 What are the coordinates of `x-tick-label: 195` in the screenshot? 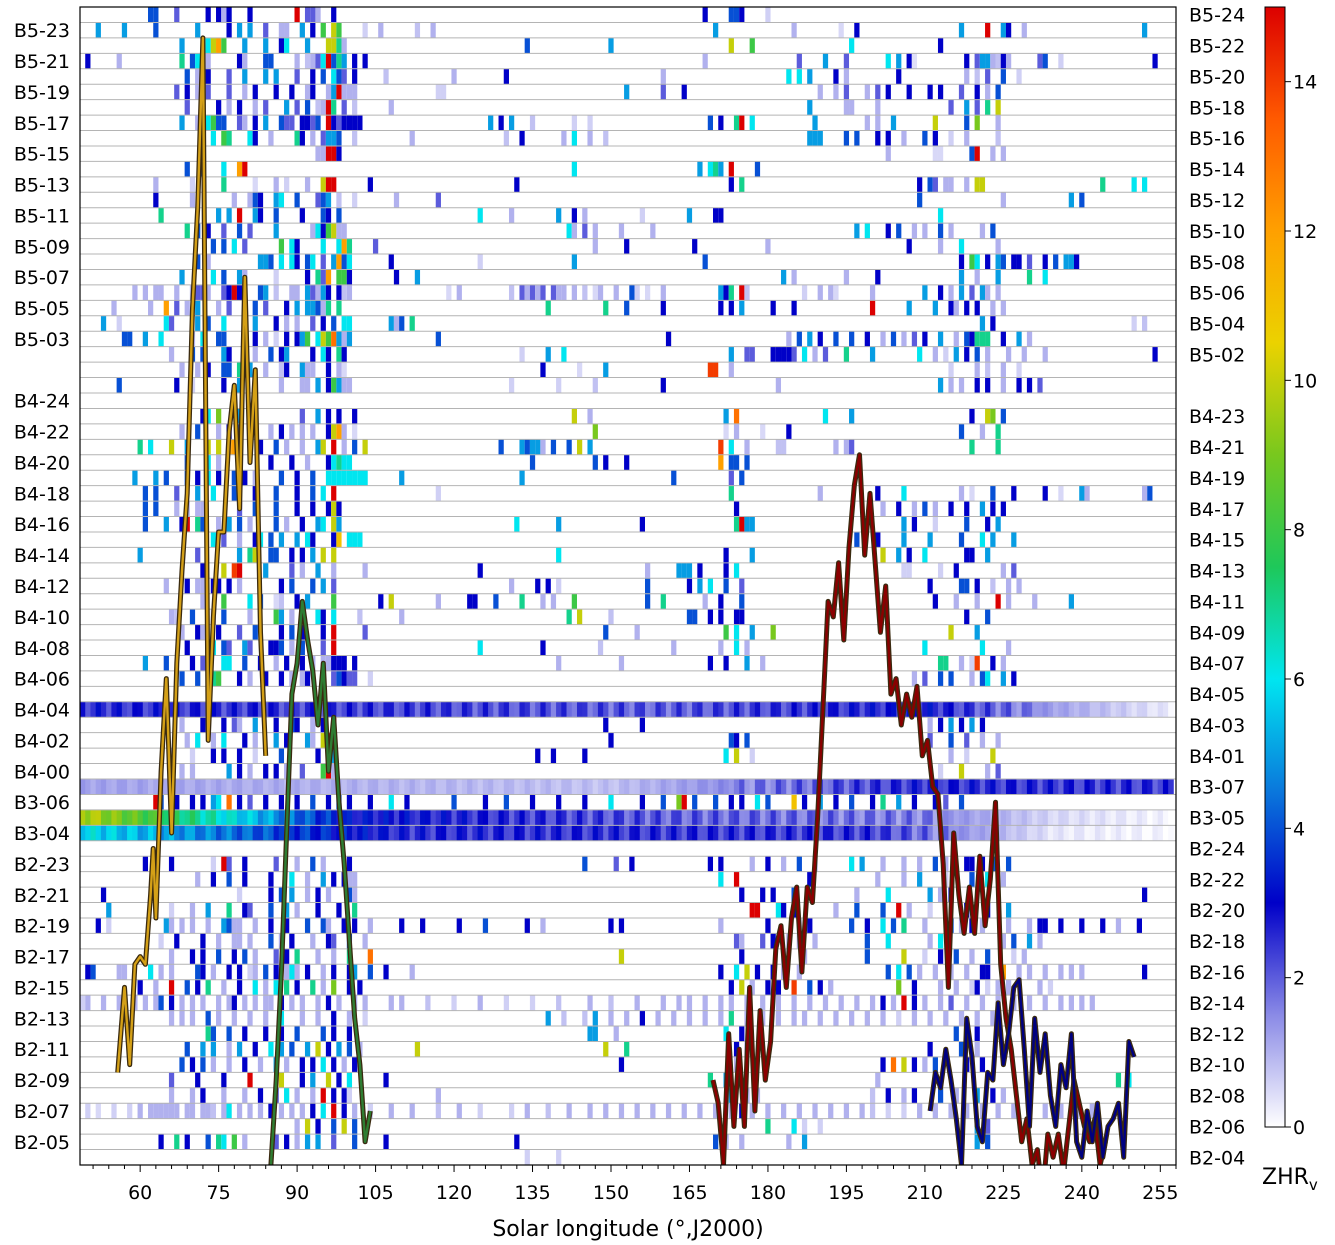 It's located at (846, 1193).